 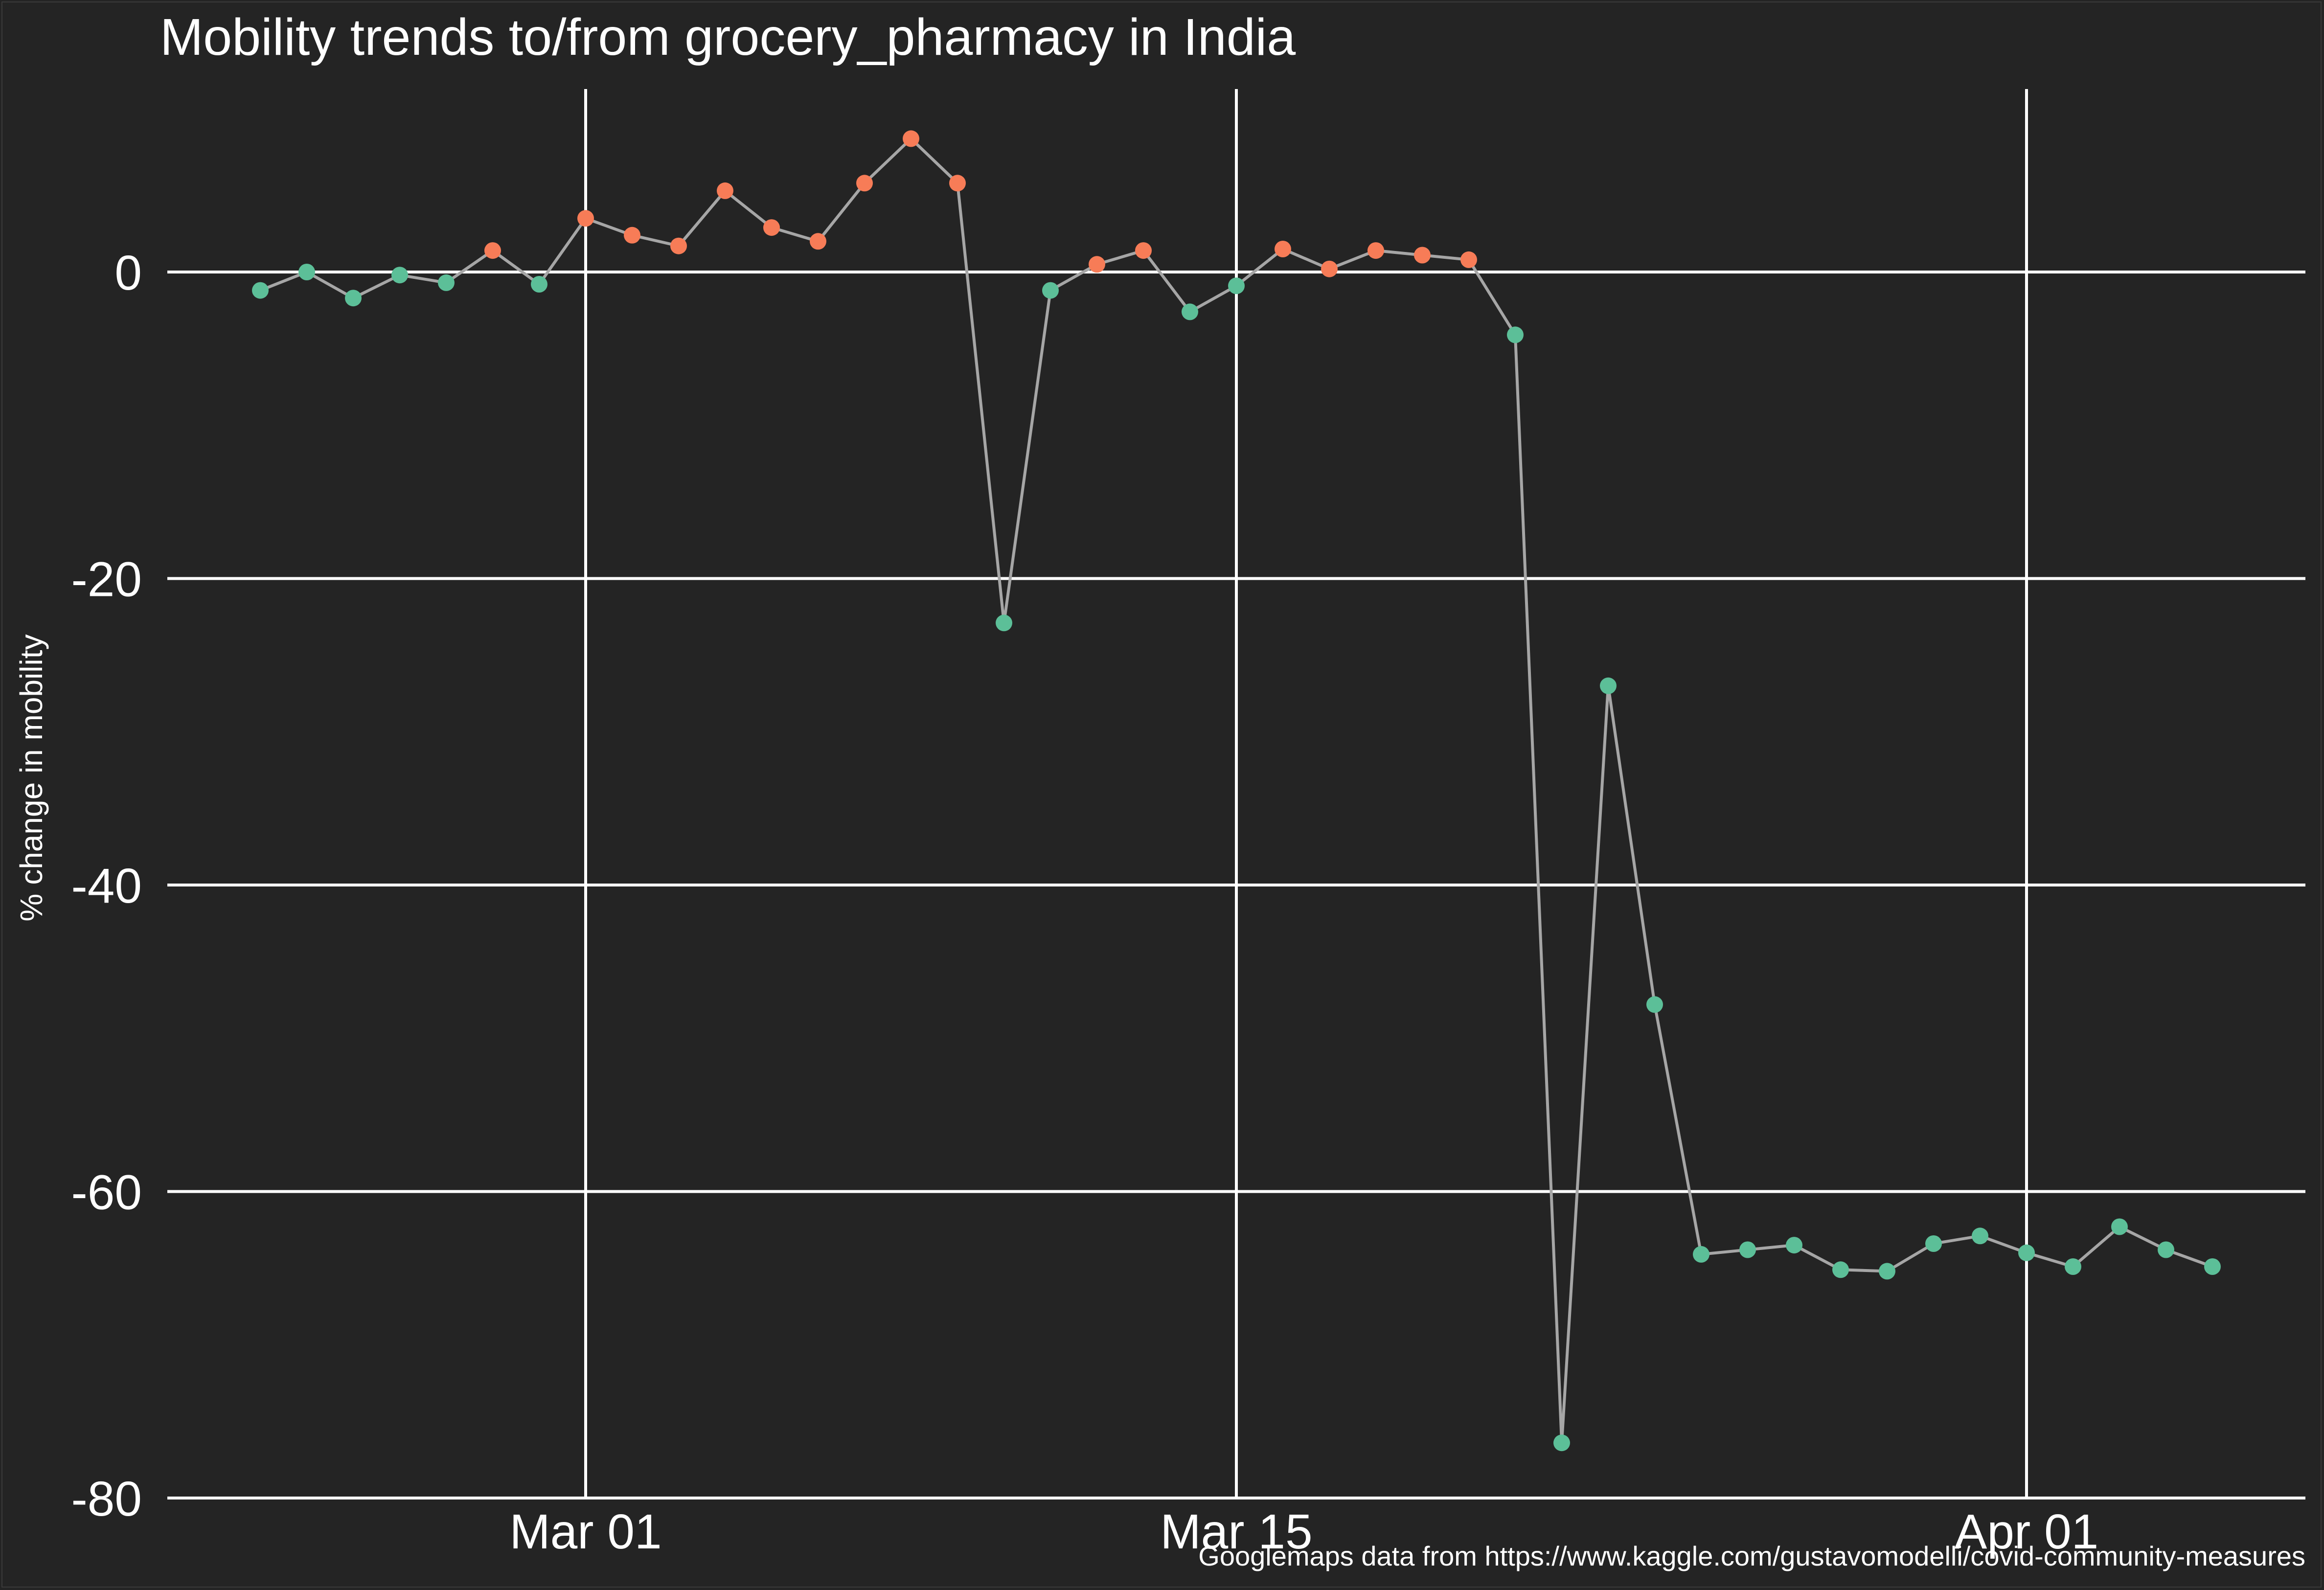 What do you see at coordinates (128, 273) in the screenshot?
I see `y-tick-label: 0` at bounding box center [128, 273].